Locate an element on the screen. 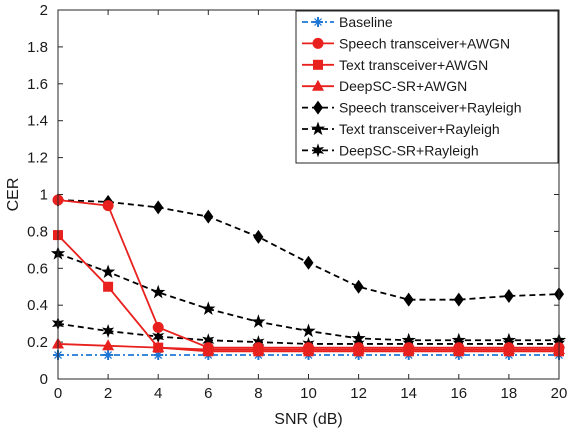 Image resolution: width=571 pixels, height=434 pixels. legend-label: DeepSC-SR+Rayleigh is located at coordinates (409, 150).